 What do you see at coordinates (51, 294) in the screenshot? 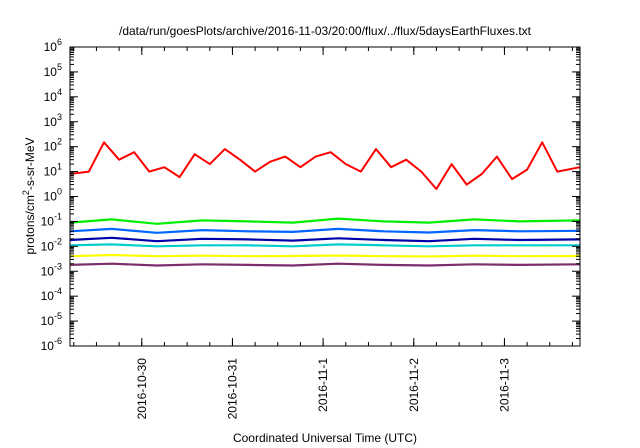
I see `y-tick-label: 10⁻⁴` at bounding box center [51, 294].